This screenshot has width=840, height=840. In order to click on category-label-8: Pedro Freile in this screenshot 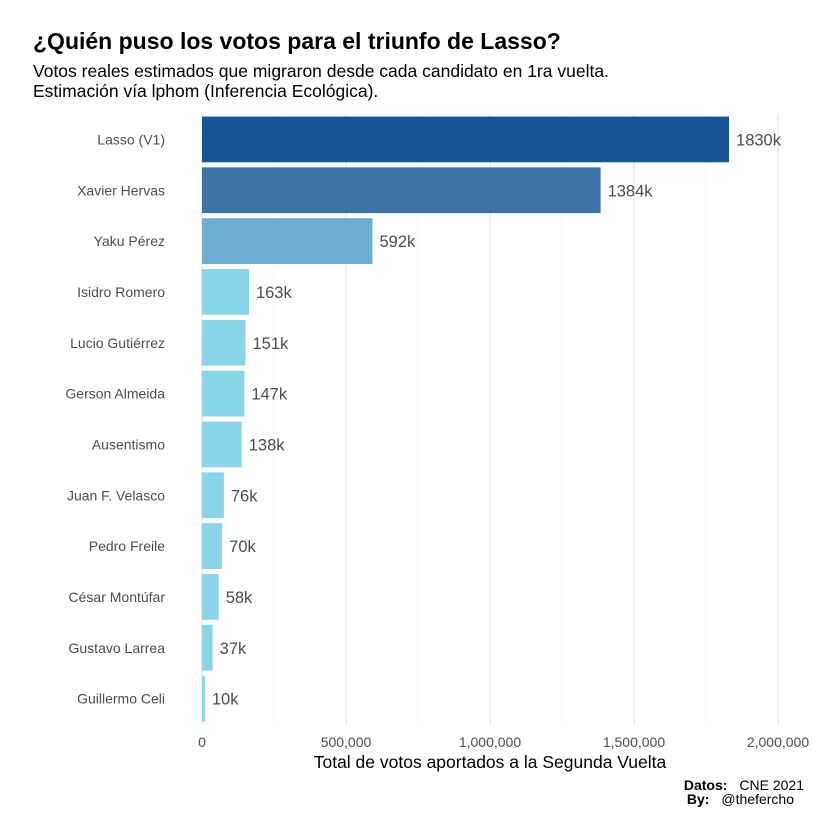, I will do `click(127, 546)`.